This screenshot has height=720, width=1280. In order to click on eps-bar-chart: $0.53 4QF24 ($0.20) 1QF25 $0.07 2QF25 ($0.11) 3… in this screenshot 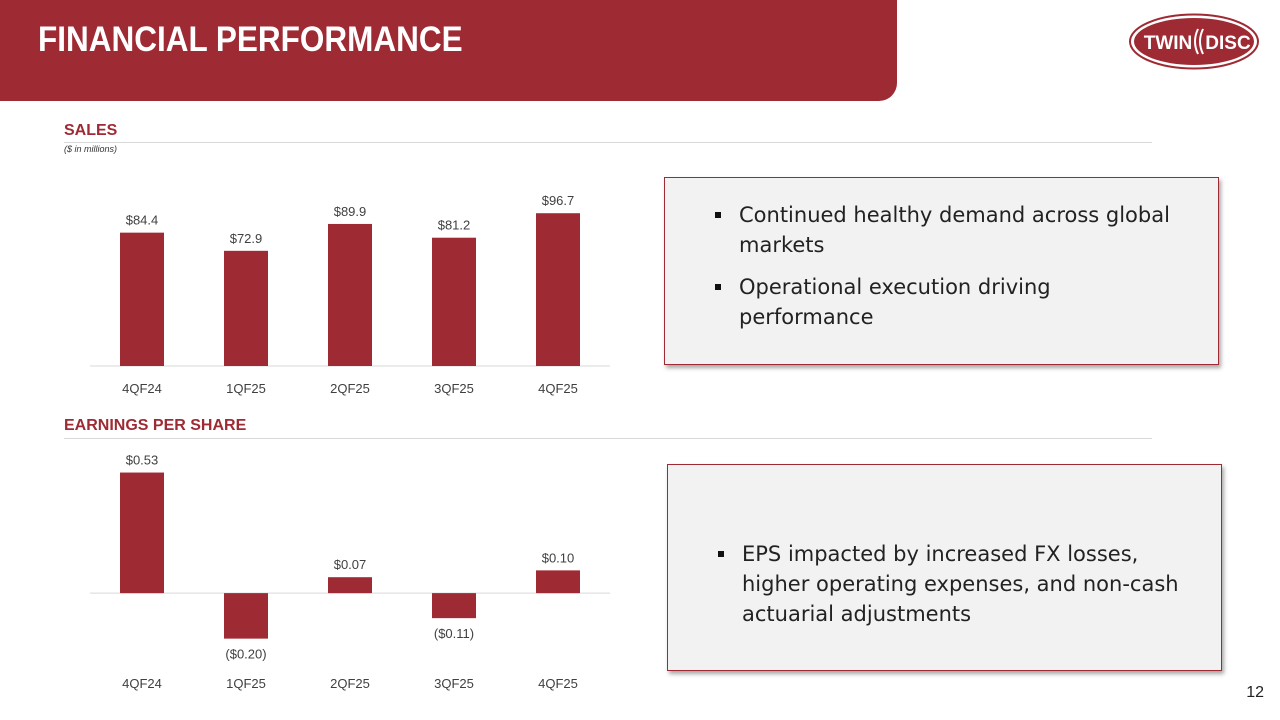, I will do `click(350, 572)`.